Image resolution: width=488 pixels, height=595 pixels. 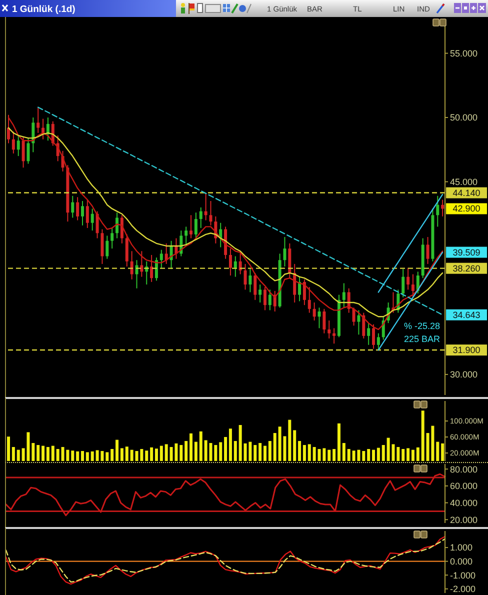 What do you see at coordinates (422, 339) in the screenshot?
I see `annotation: 225 BAR` at bounding box center [422, 339].